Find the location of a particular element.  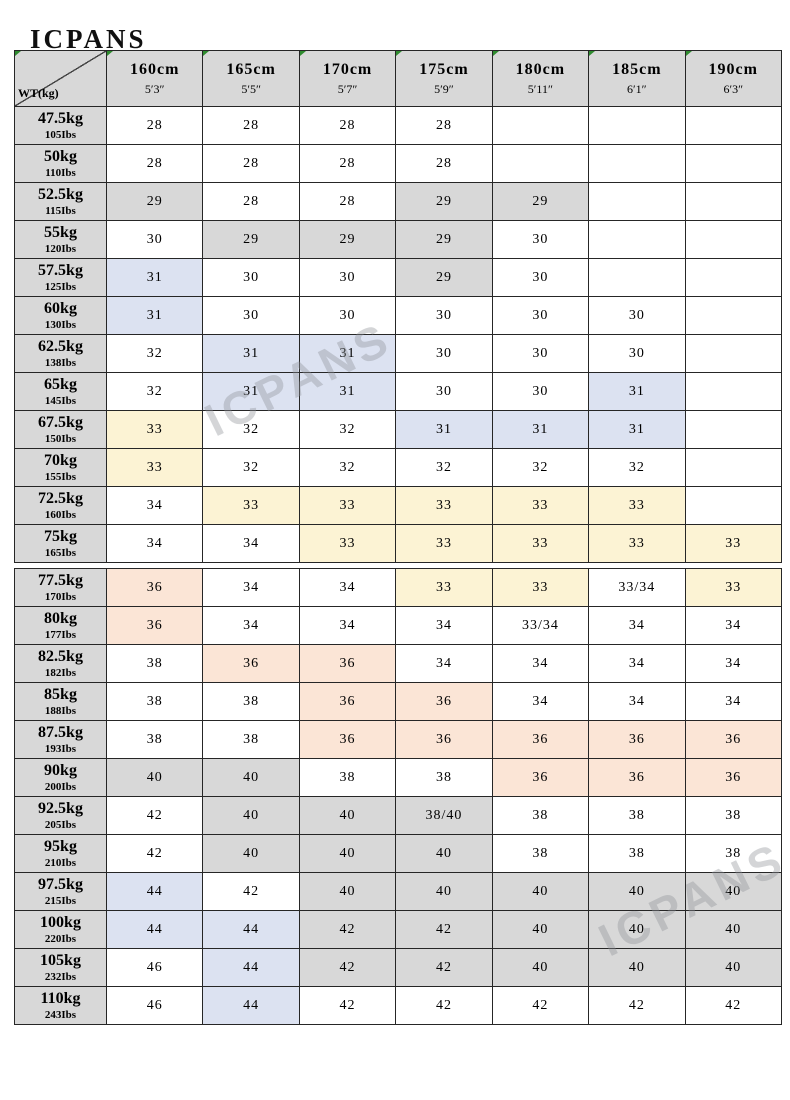

weight-lbs: 193Ibs is located at coordinates (60, 748).